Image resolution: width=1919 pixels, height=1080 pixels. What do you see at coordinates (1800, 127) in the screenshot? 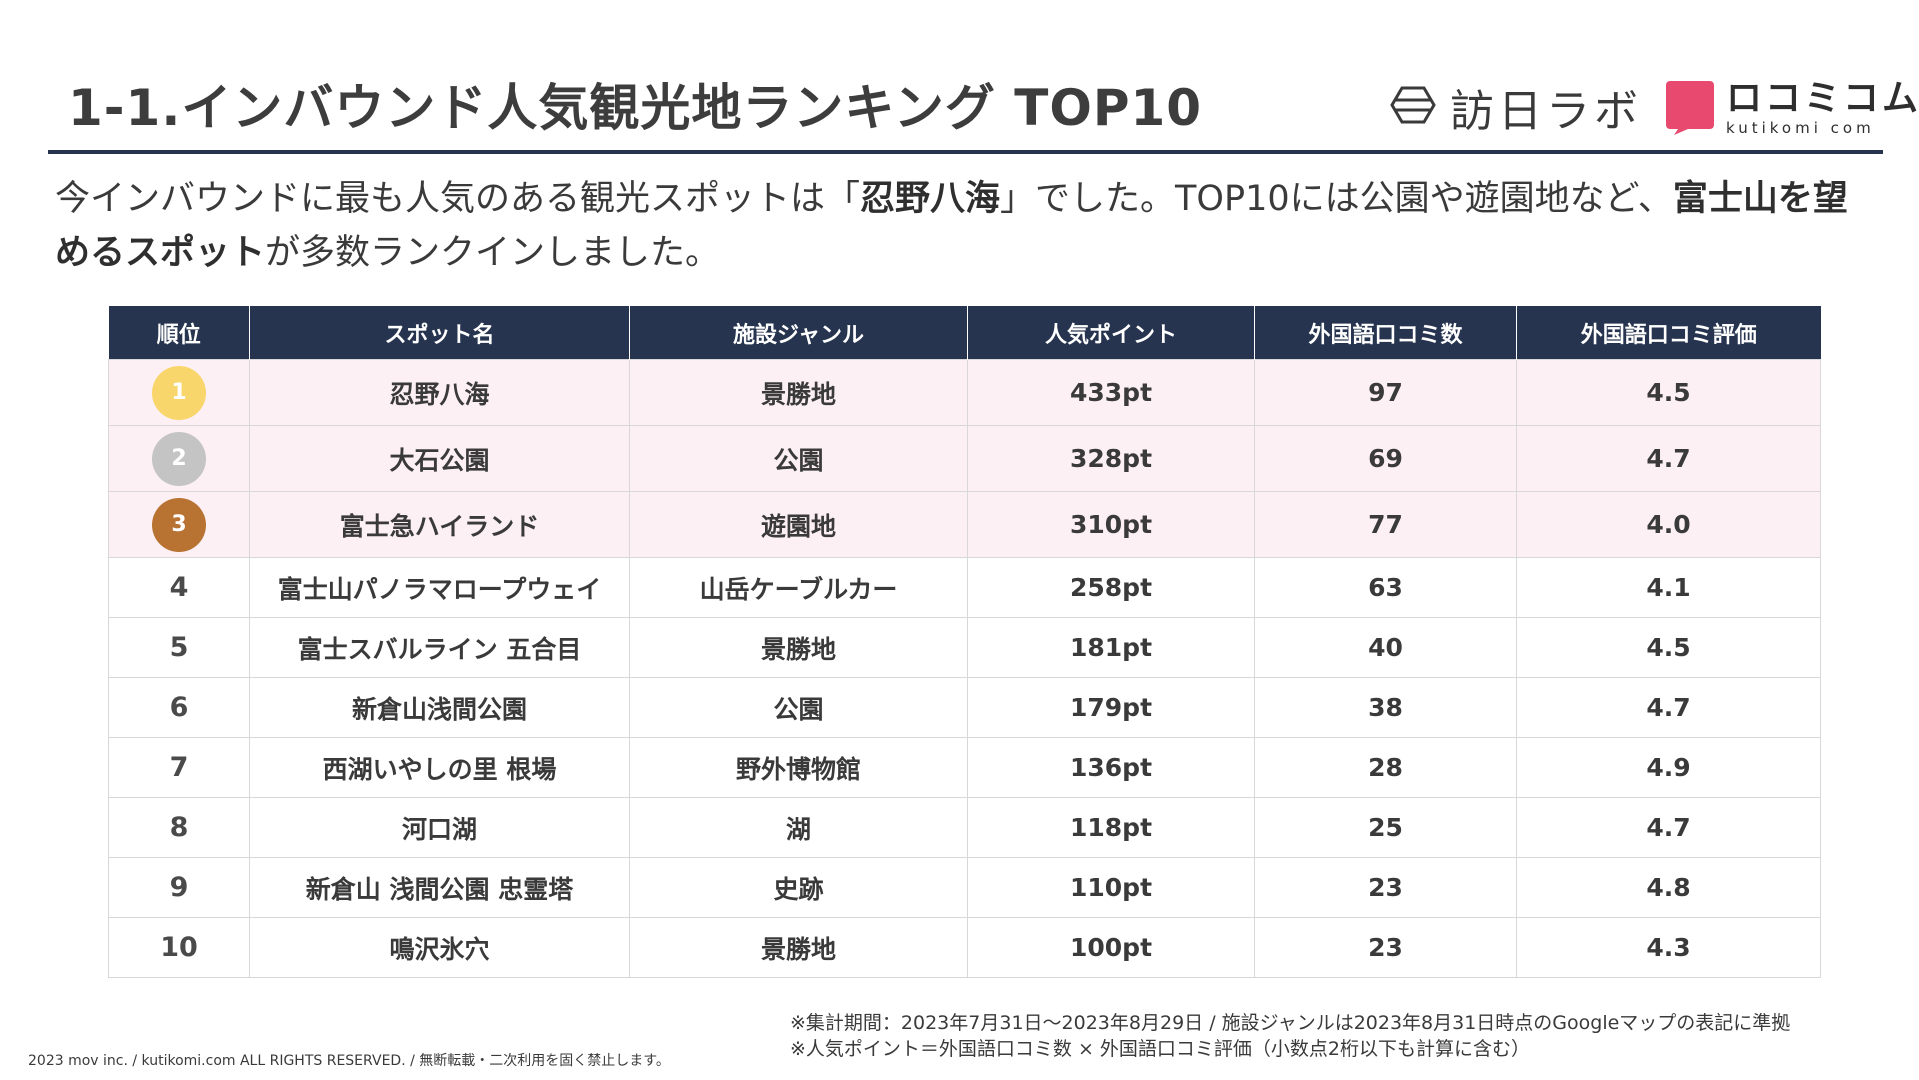
I see `kutikomi-logo-en: kutikomi com` at bounding box center [1800, 127].